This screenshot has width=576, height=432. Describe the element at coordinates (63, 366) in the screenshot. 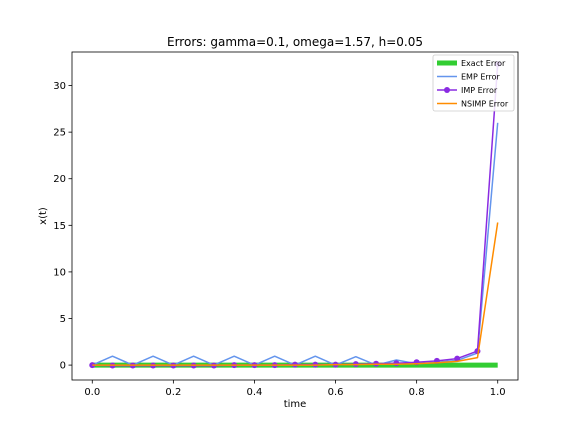

I see `y-tick-label: 0` at that location.